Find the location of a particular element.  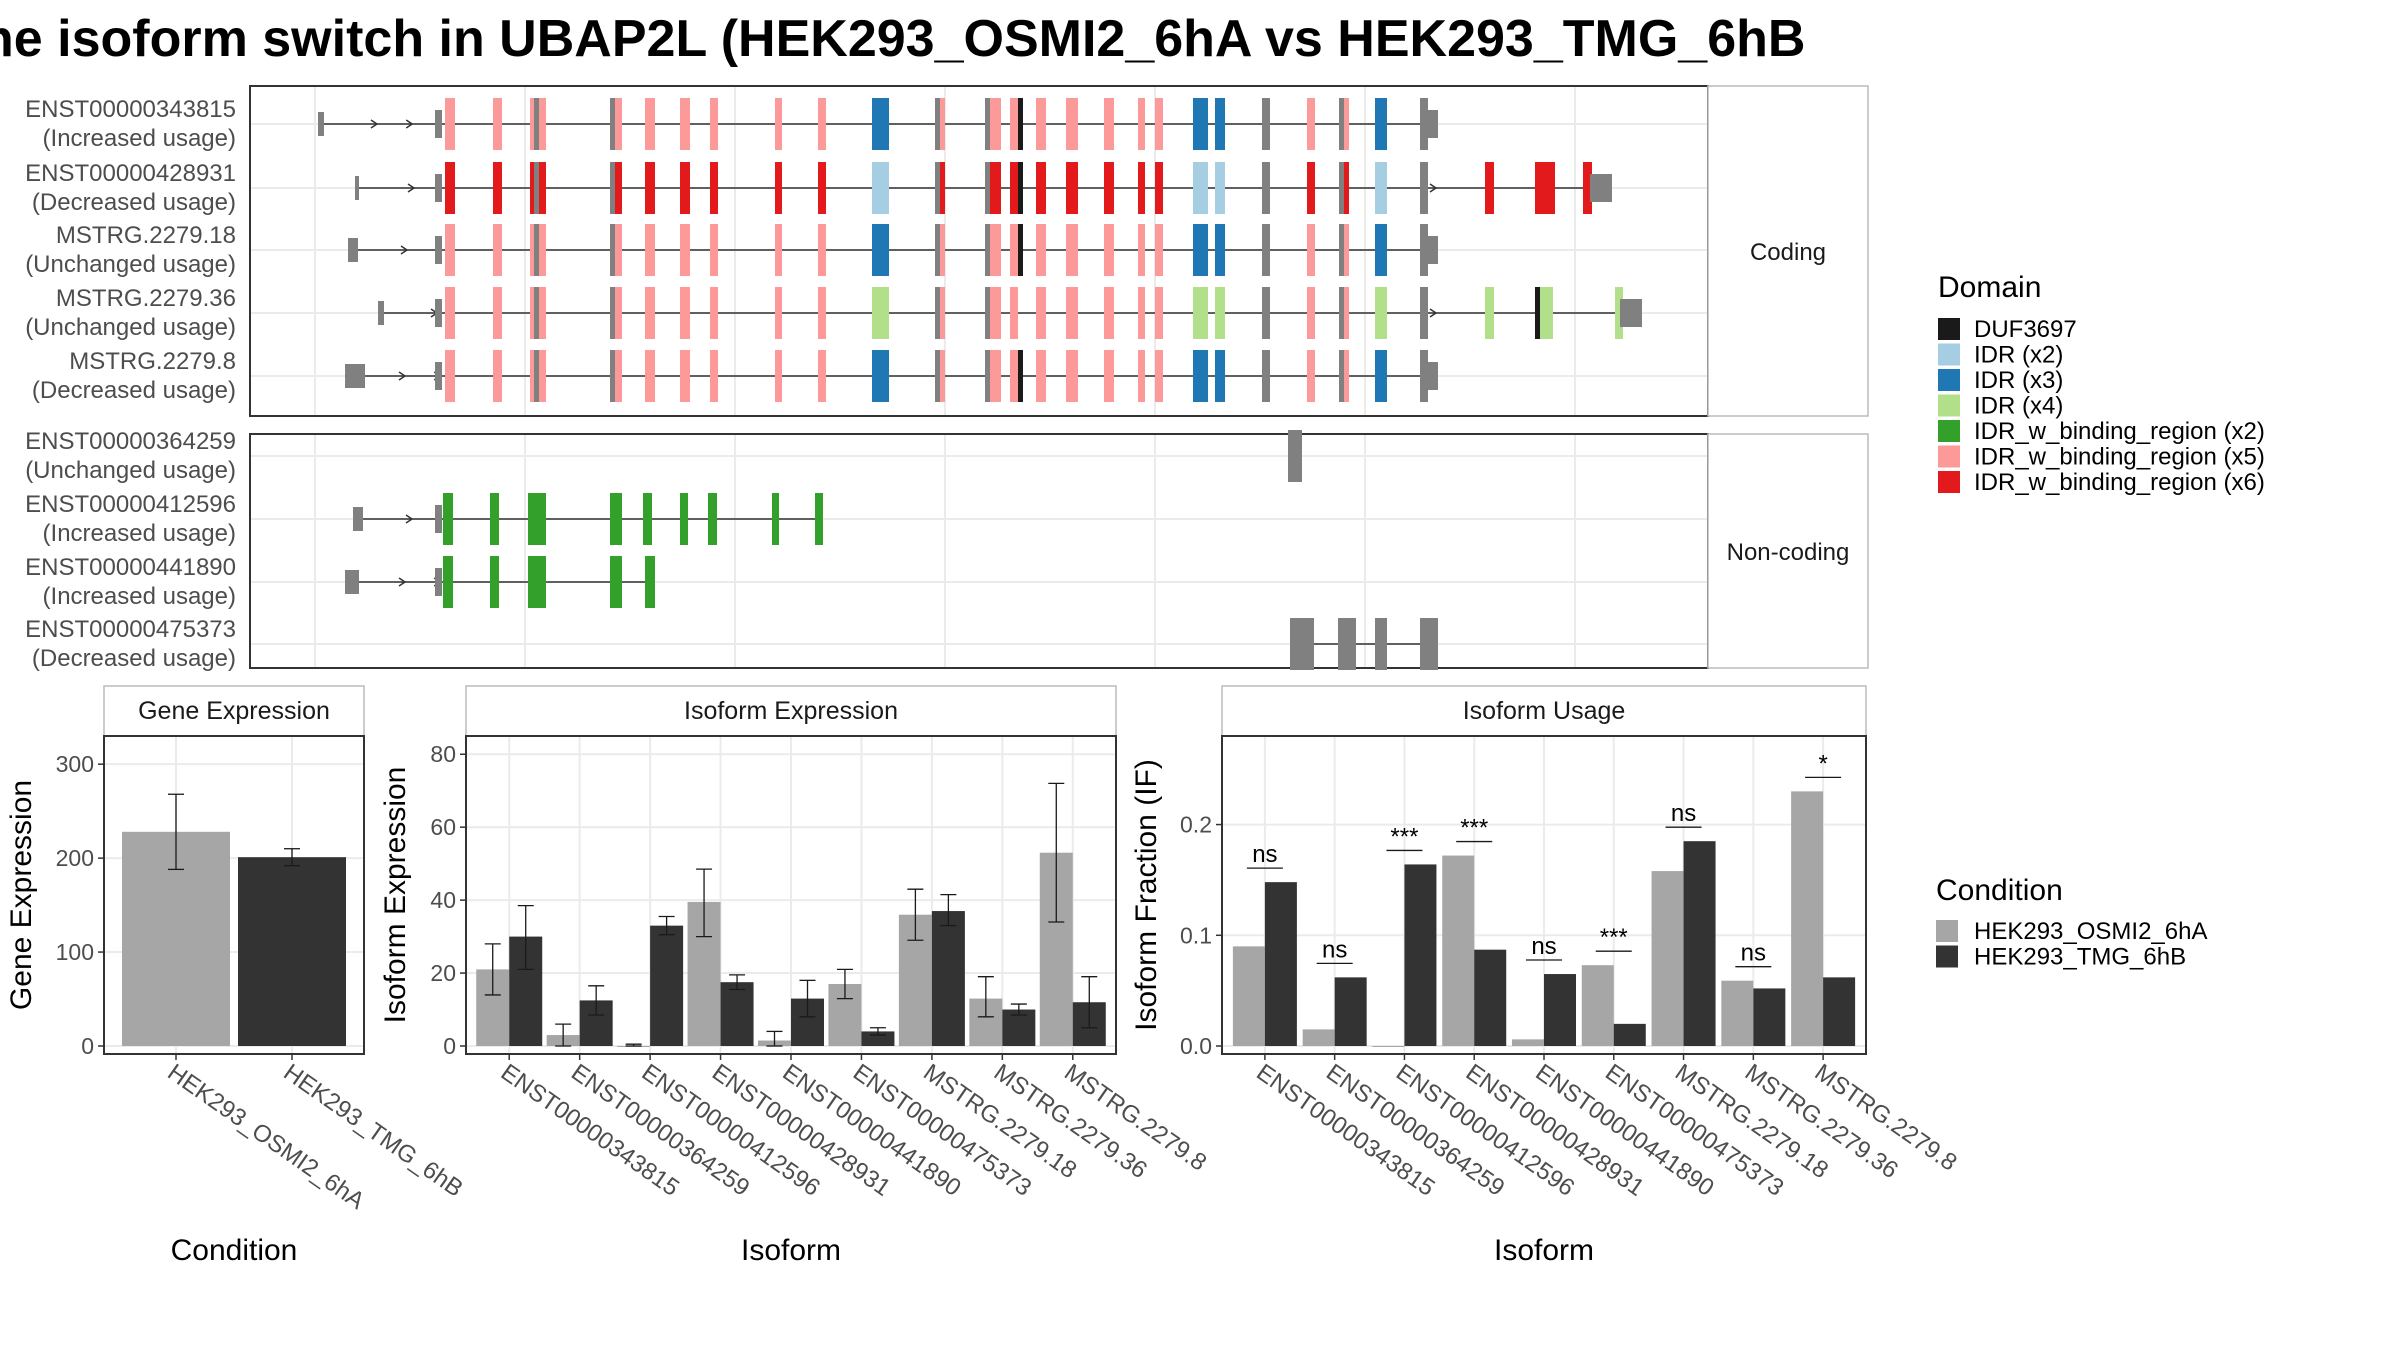

transcript-id-label: MSTRG.2279.18 is located at coordinates (146, 235).